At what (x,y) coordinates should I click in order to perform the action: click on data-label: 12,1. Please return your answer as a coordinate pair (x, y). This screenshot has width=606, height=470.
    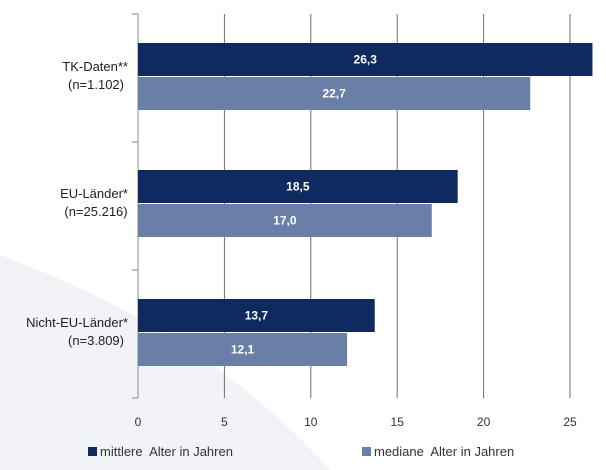
    Looking at the image, I should click on (243, 350).